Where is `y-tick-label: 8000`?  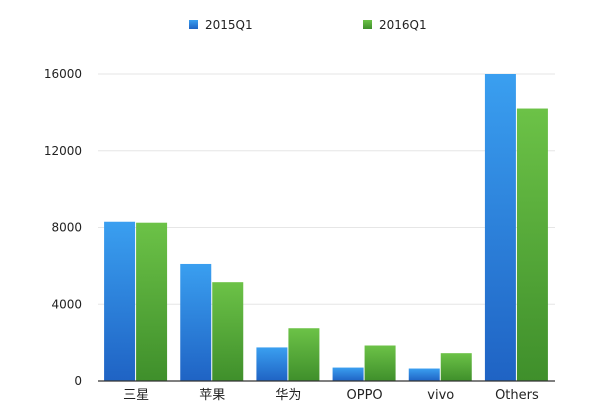 y-tick-label: 8000 is located at coordinates (66, 228).